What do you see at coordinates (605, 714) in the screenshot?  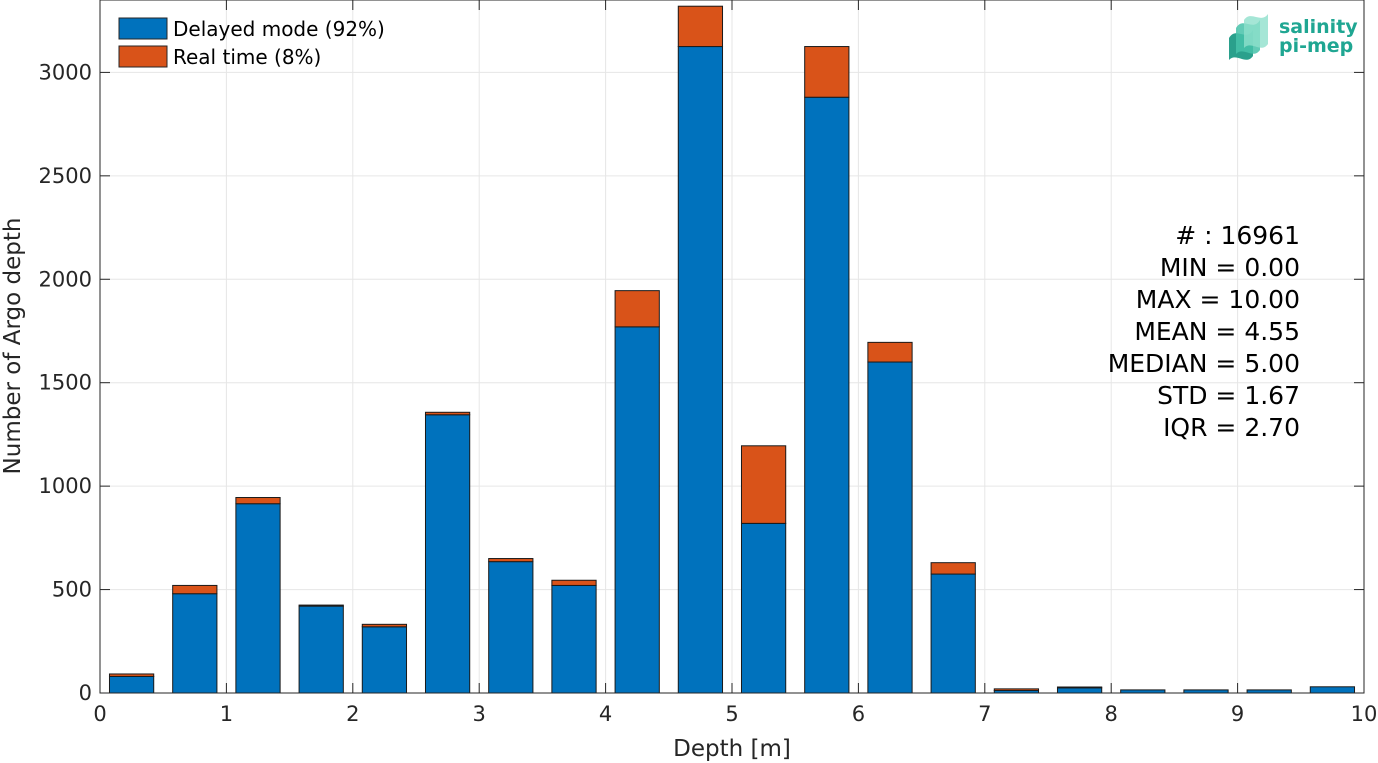 I see `x-tick-label: 4` at bounding box center [605, 714].